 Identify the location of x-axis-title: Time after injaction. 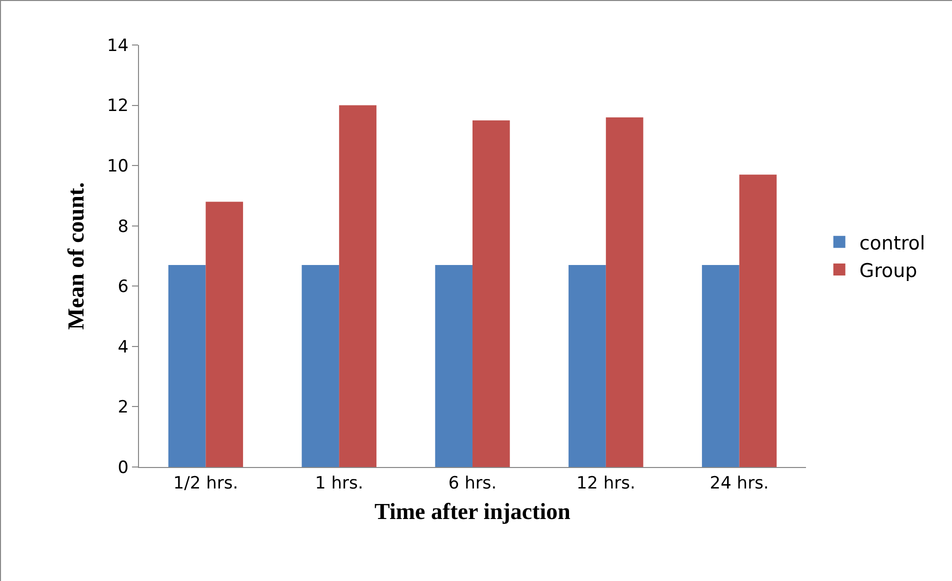
(472, 511).